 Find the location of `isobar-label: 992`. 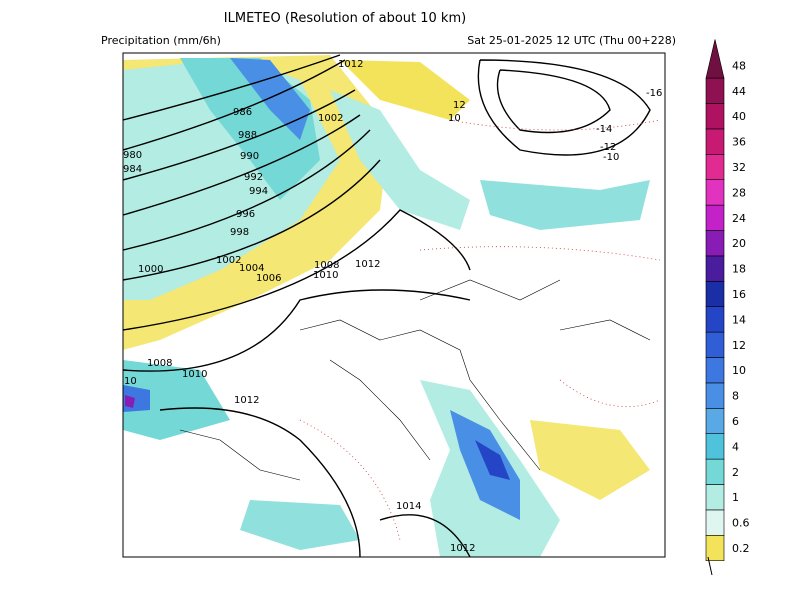

isobar-label: 992 is located at coordinates (253, 177).